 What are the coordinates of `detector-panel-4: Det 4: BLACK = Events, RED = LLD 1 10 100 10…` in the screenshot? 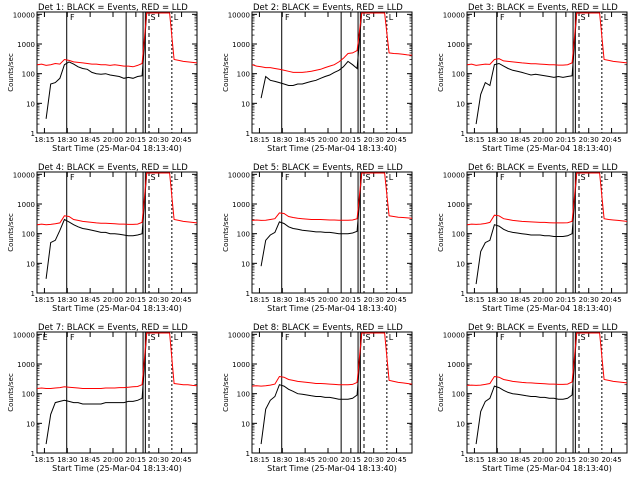 It's located at (102, 238).